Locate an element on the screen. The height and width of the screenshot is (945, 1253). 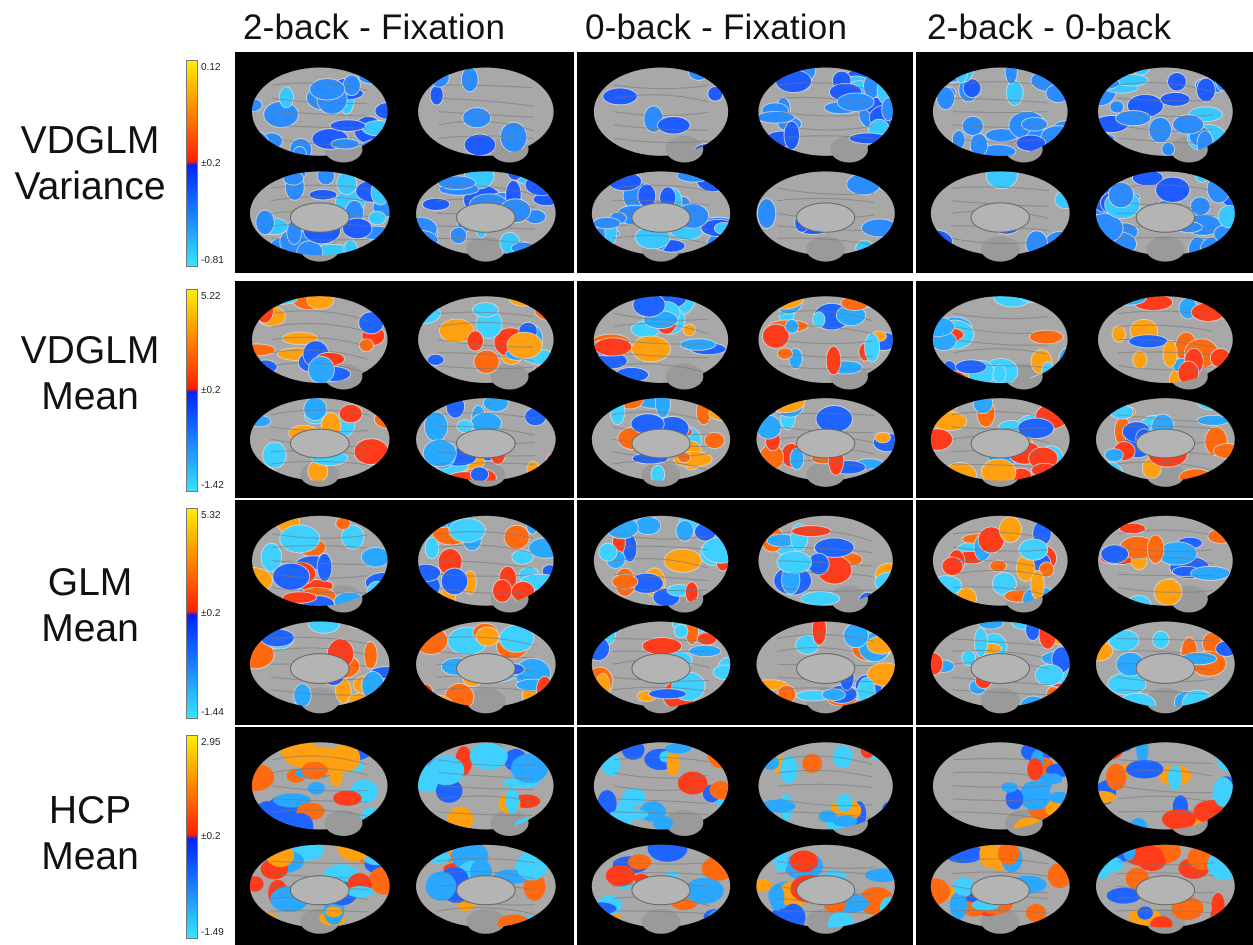
row-label-vdglm-mean: VDGLM Mean is located at coordinates (90, 374).